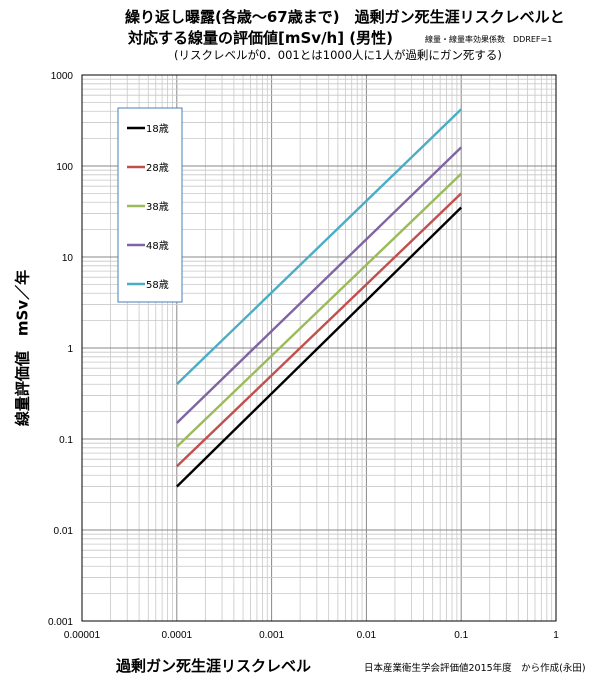  Describe the element at coordinates (64, 167) in the screenshot. I see `y-tick-label: 100` at that location.